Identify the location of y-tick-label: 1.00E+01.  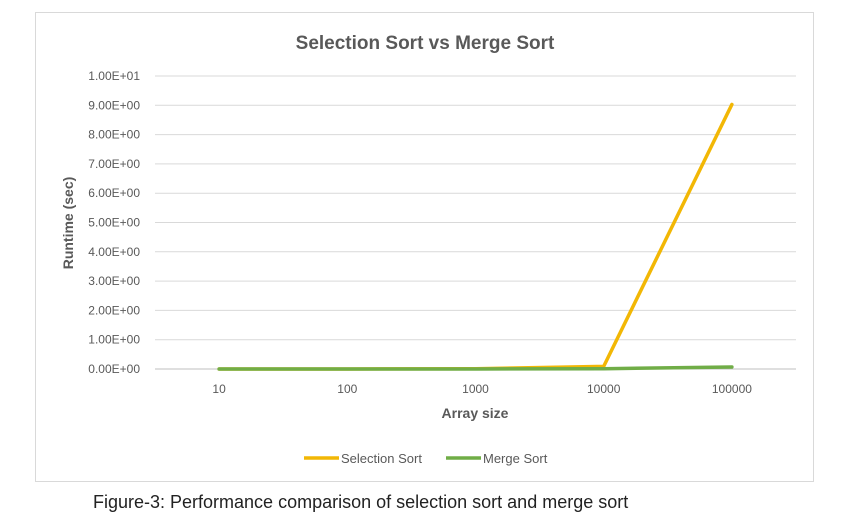
(114, 76).